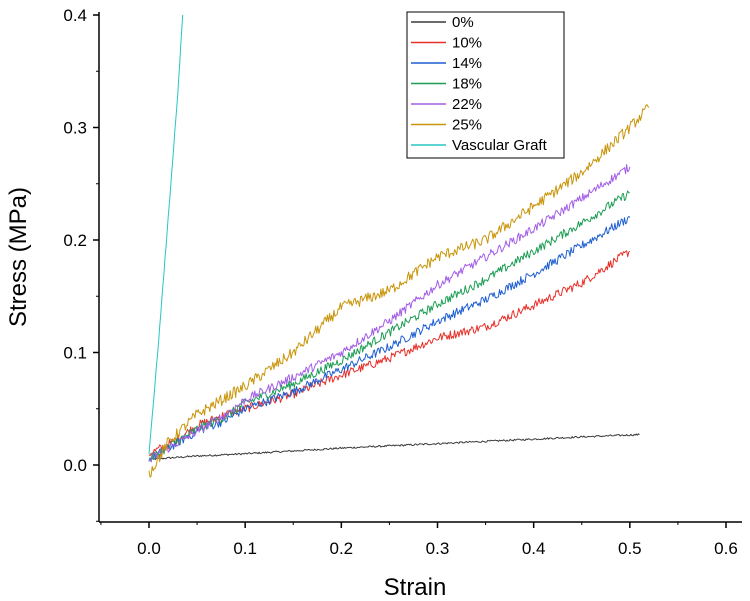  Describe the element at coordinates (467, 125) in the screenshot. I see `legend-label: 25%` at that location.